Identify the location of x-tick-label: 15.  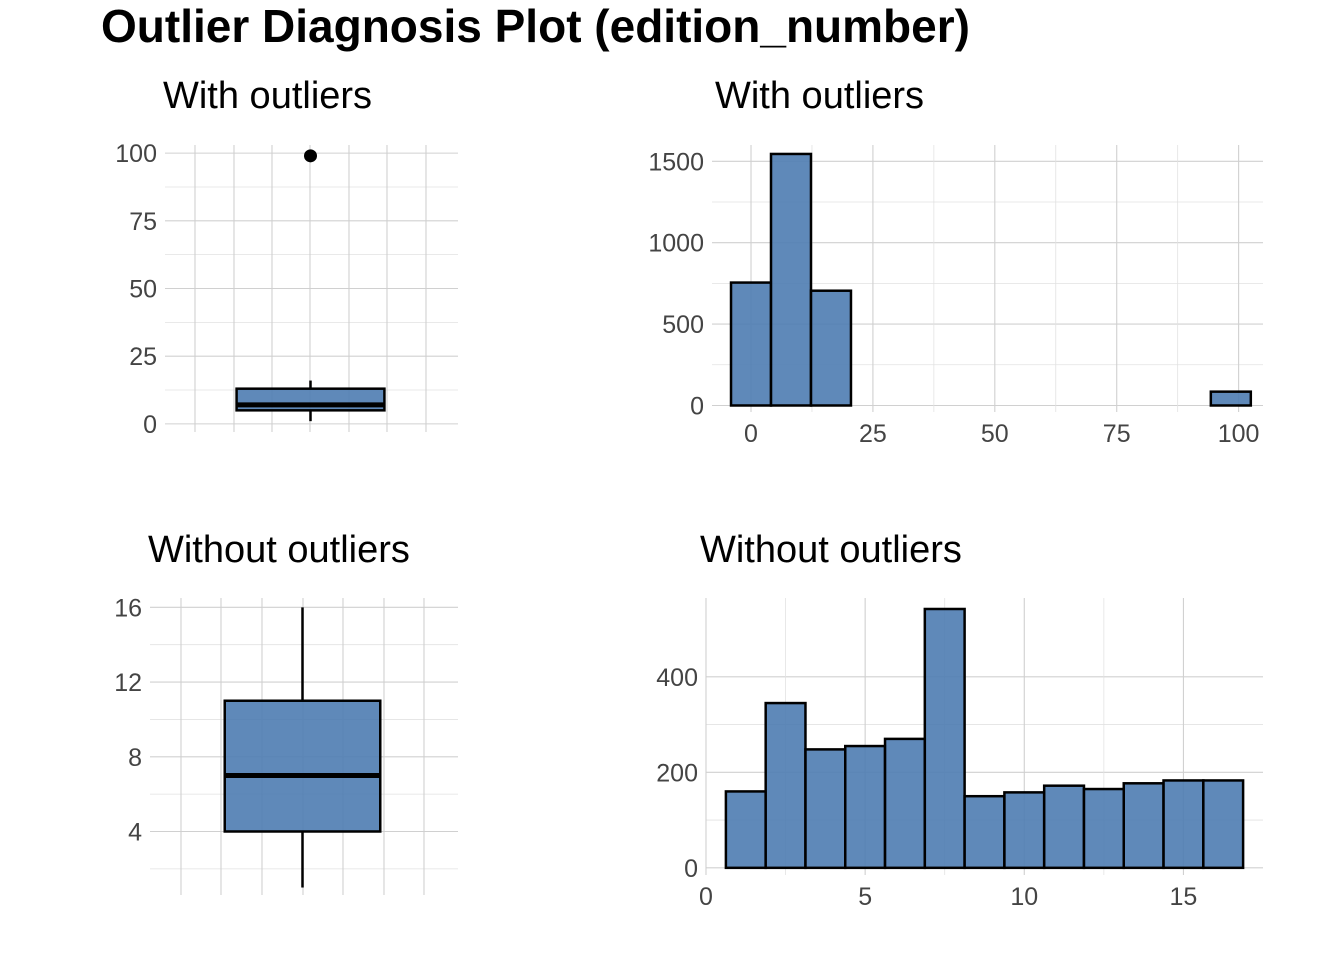
(1184, 897).